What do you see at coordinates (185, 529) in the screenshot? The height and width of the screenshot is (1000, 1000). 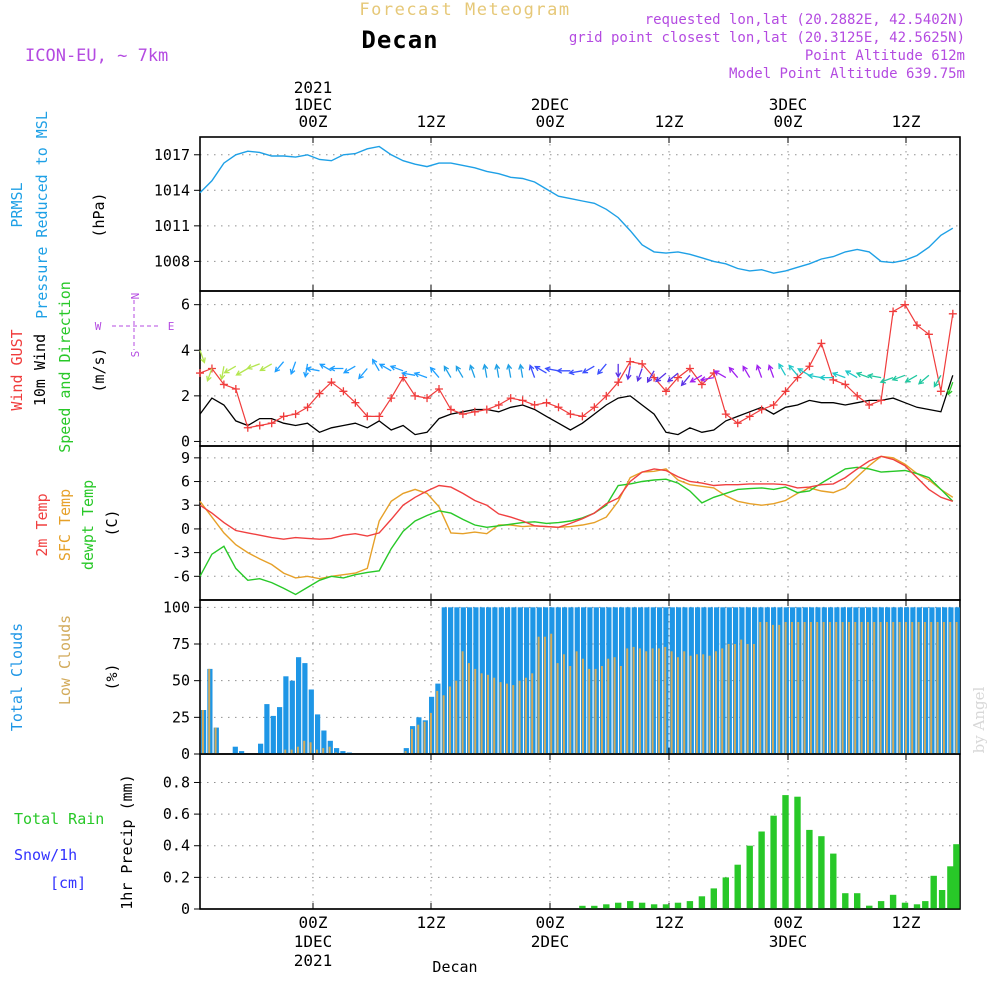 I see `temp-ytick-label: 0` at bounding box center [185, 529].